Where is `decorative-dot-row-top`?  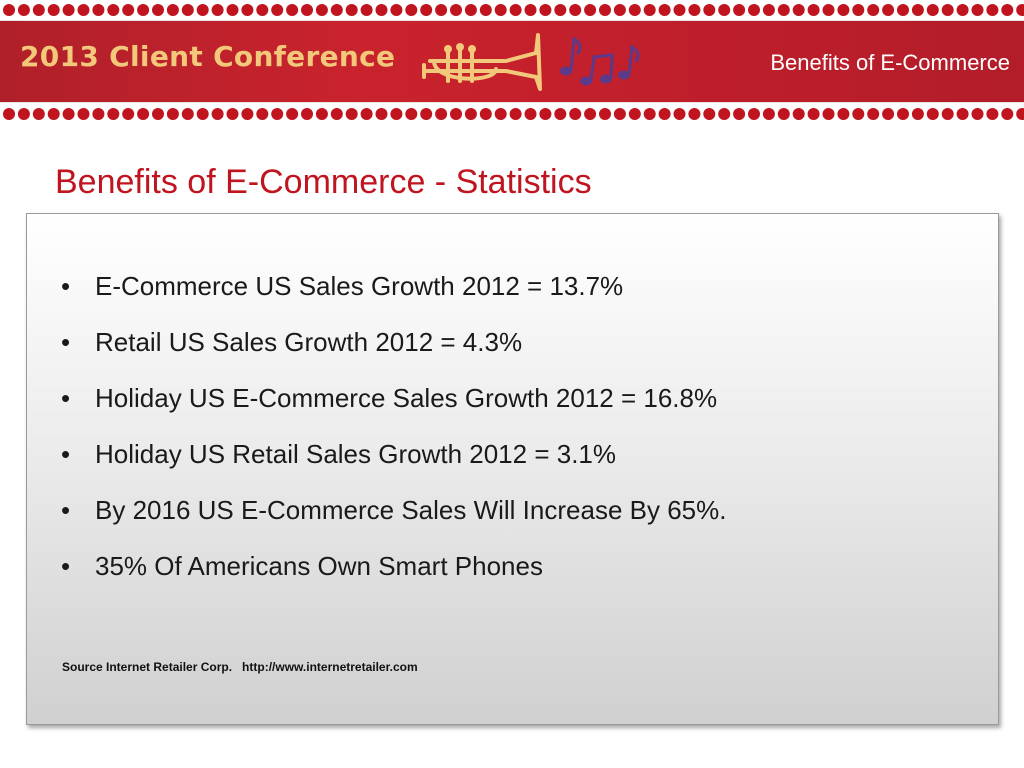
decorative-dot-row-top is located at coordinates (513, 10).